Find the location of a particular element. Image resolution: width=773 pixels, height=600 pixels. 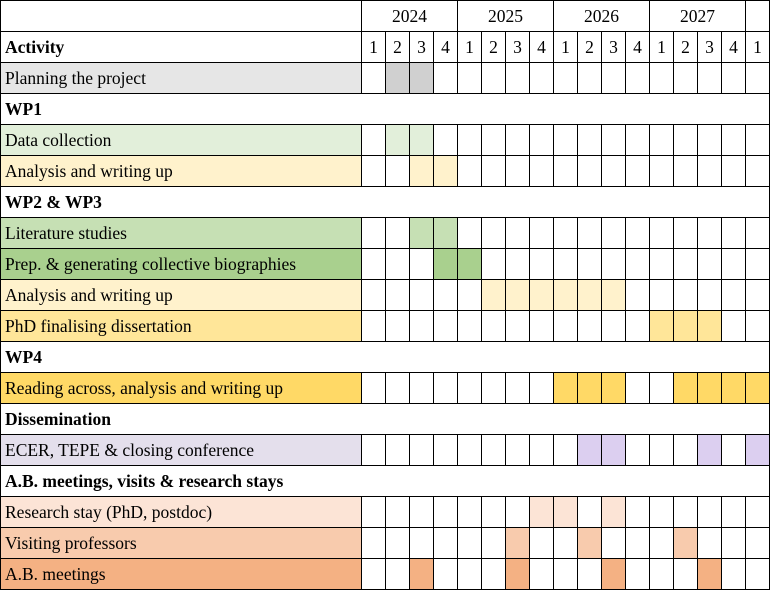

task-label: ECER, TEPE & closing conference is located at coordinates (181, 450).